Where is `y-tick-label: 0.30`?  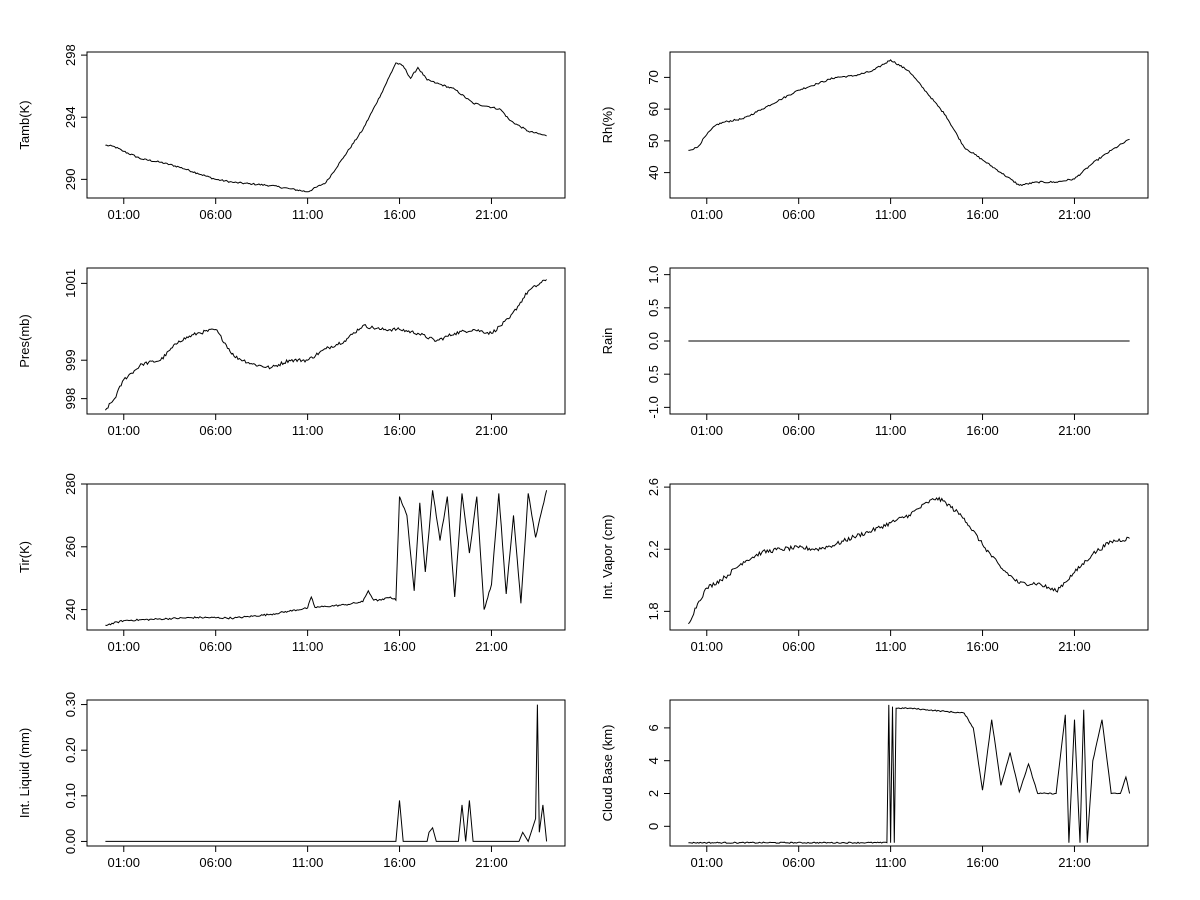 y-tick-label: 0.30 is located at coordinates (70, 704).